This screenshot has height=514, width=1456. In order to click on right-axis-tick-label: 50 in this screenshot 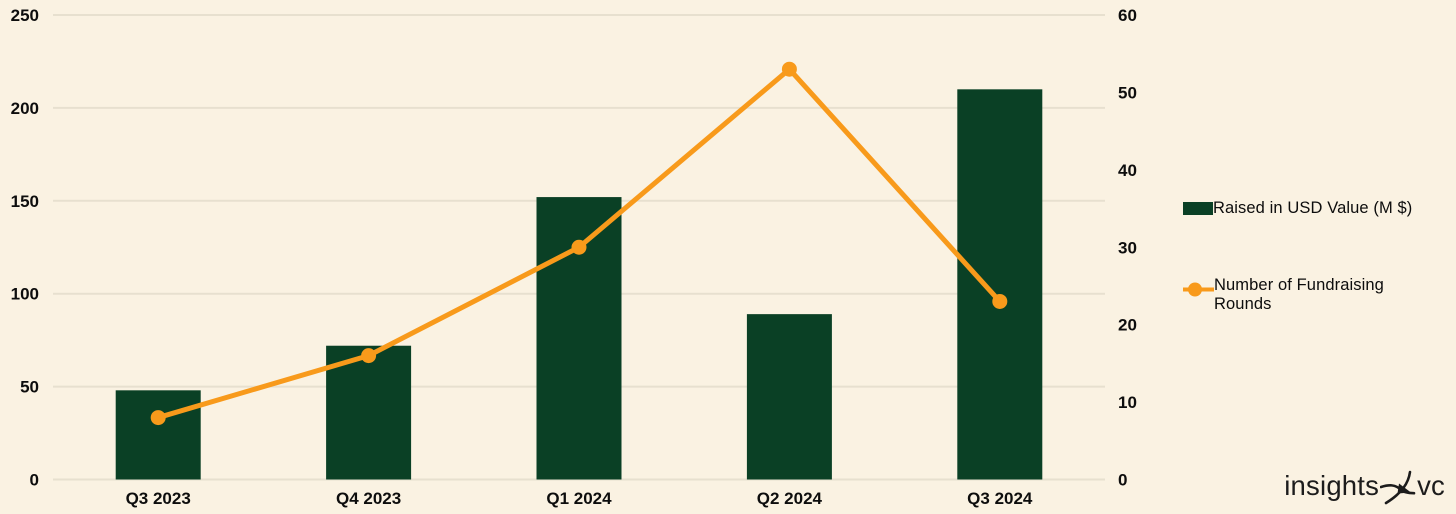, I will do `click(1127, 92)`.